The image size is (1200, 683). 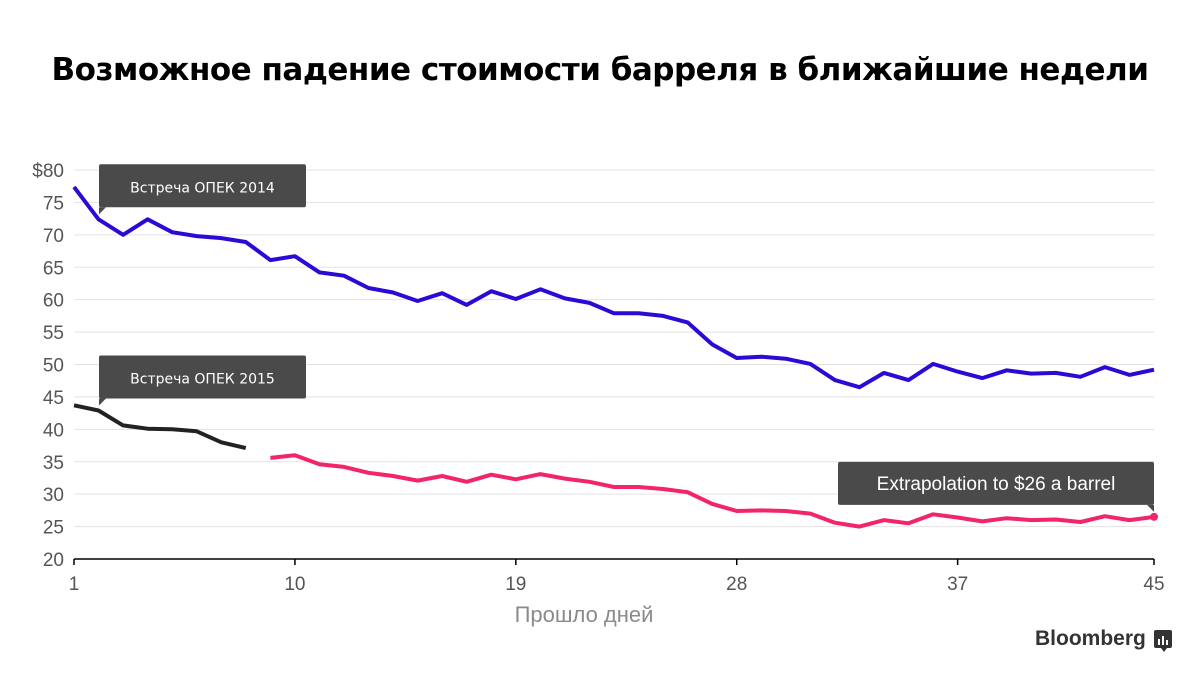 I want to click on bar-chart-icon, so click(x=1162, y=641).